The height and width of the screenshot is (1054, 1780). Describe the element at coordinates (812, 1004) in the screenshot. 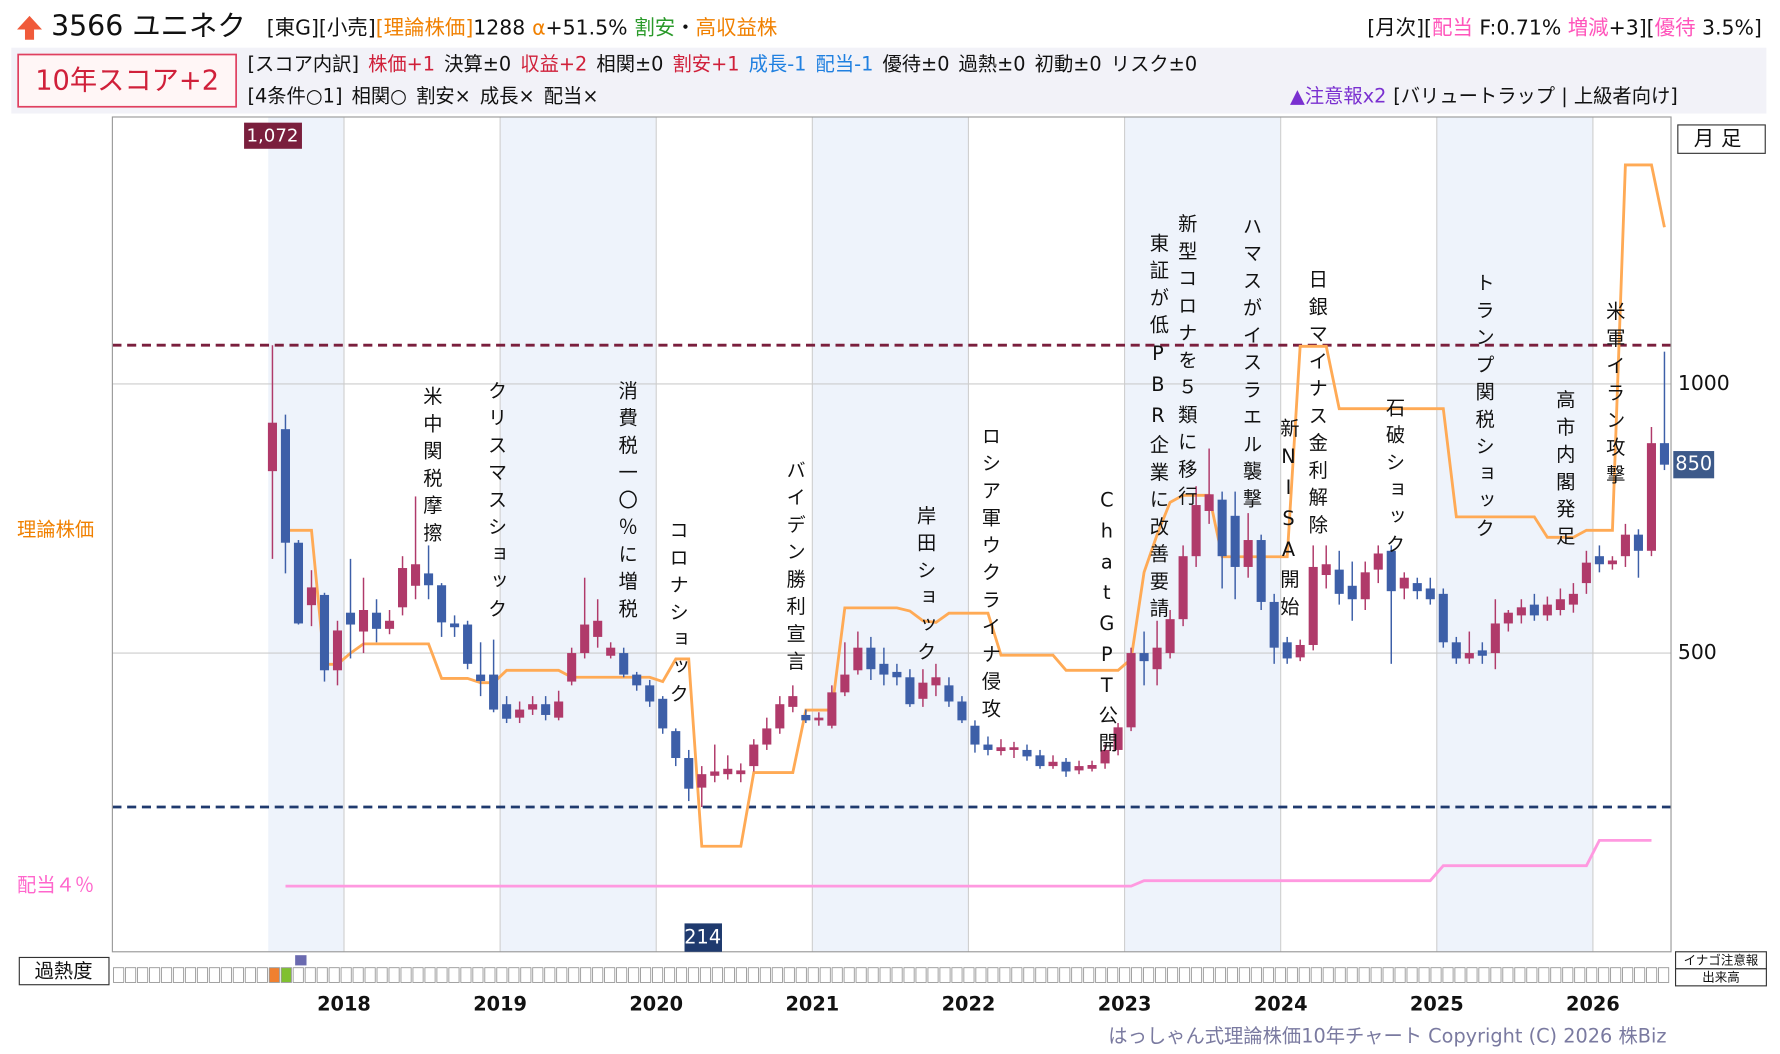

I see `x-tick-label: 2021` at that location.